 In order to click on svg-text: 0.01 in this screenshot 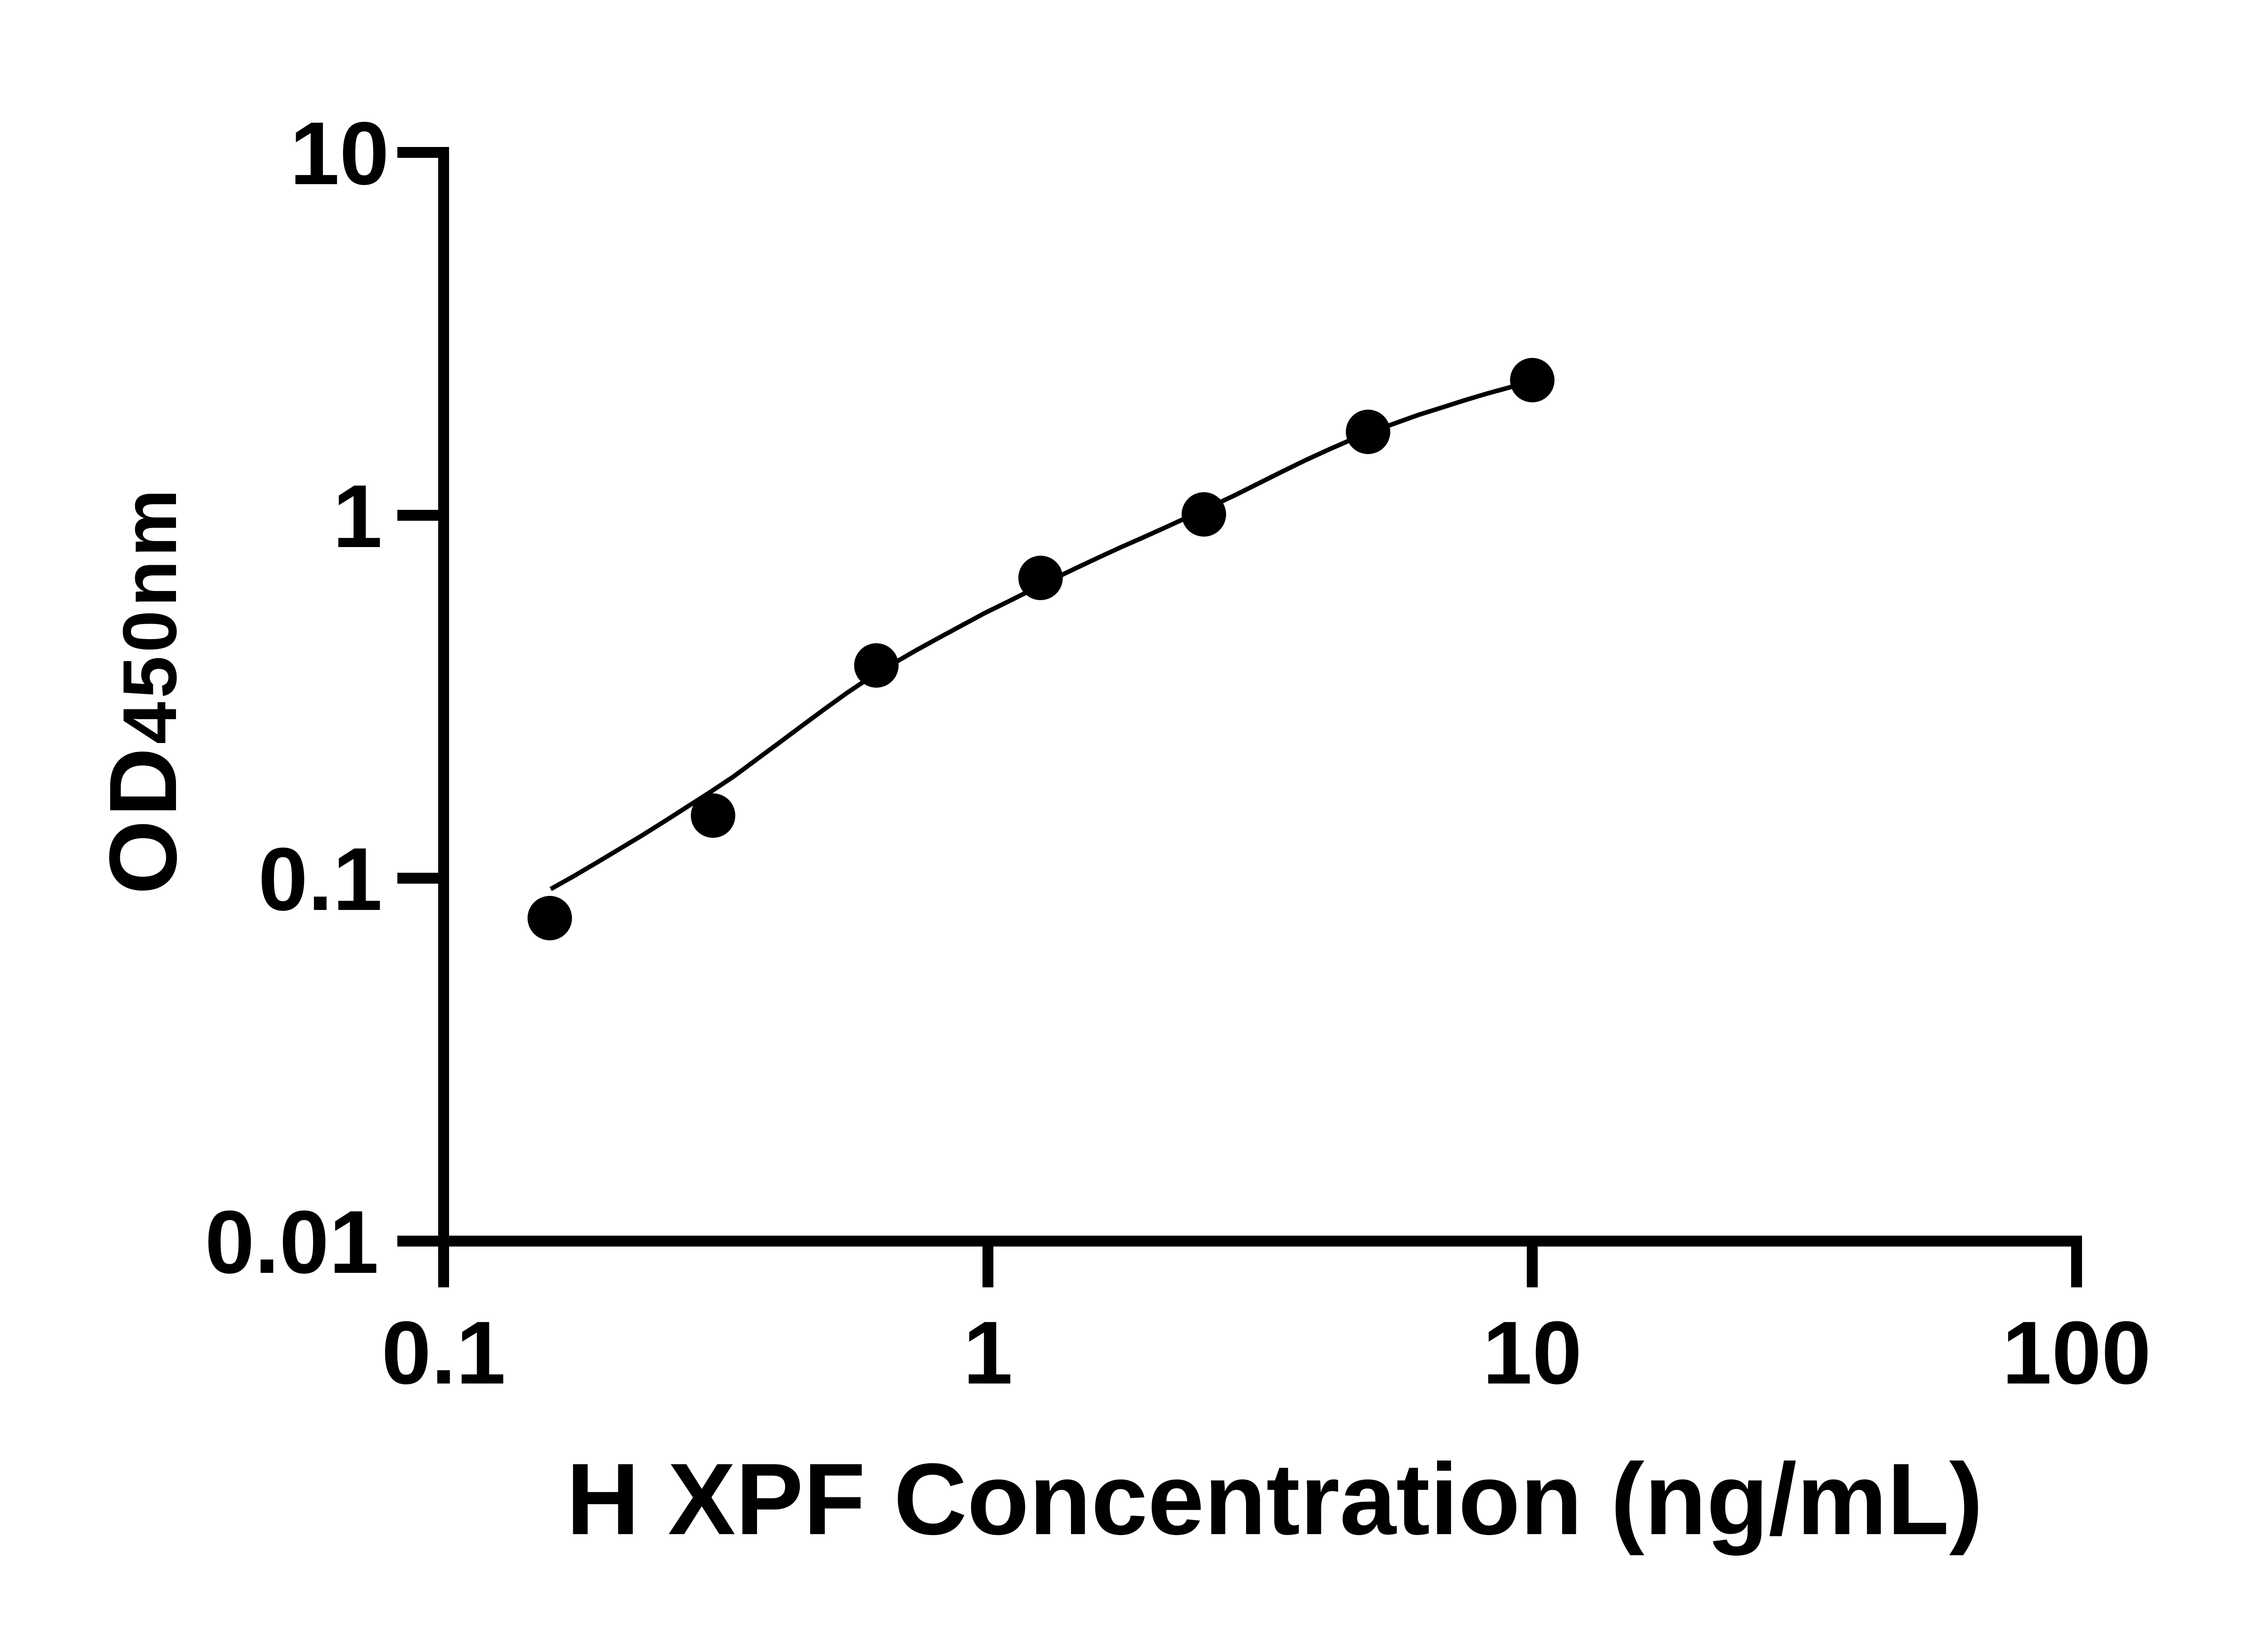, I will do `click(292, 1242)`.